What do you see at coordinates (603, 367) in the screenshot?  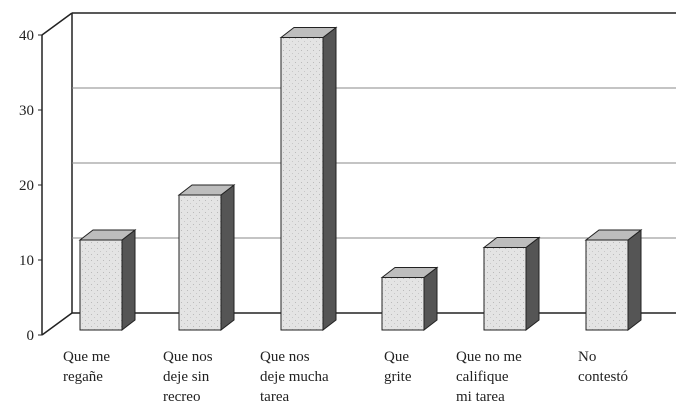 I see `x-tick-label: No contestó` at bounding box center [603, 367].